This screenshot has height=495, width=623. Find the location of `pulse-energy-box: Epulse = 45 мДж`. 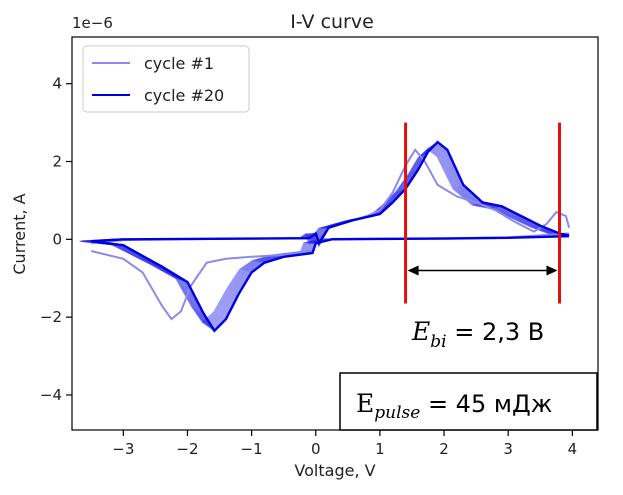

pulse-energy-box: Epulse = 45 мДж is located at coordinates (468, 401).